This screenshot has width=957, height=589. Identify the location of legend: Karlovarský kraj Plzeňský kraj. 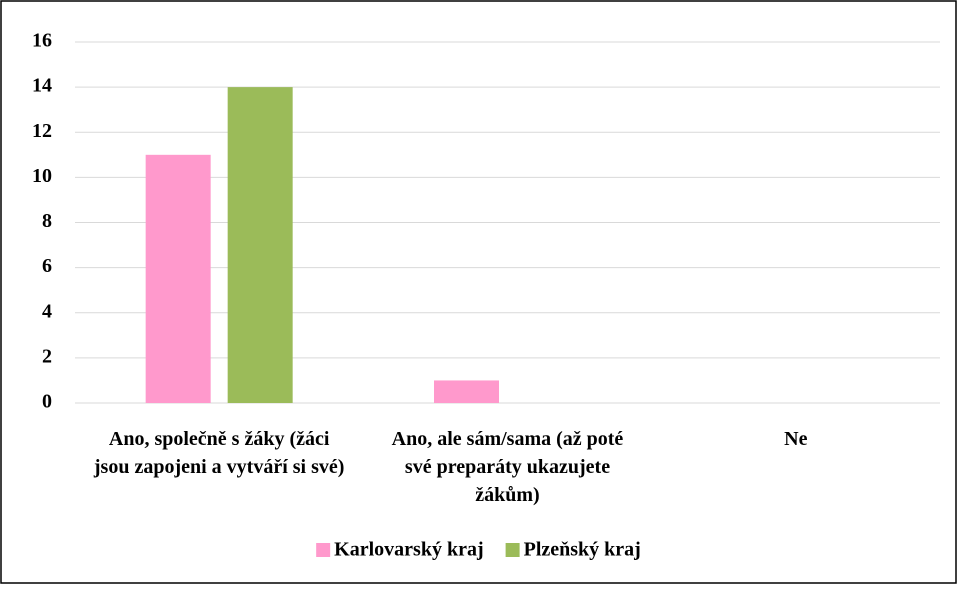
(478, 550).